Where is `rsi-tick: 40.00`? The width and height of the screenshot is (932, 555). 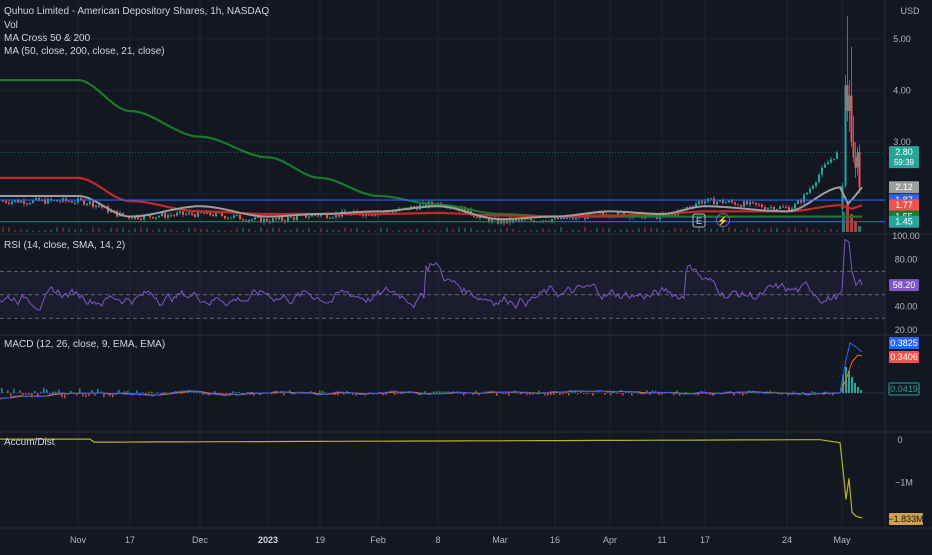
rsi-tick: 40.00 is located at coordinates (906, 307).